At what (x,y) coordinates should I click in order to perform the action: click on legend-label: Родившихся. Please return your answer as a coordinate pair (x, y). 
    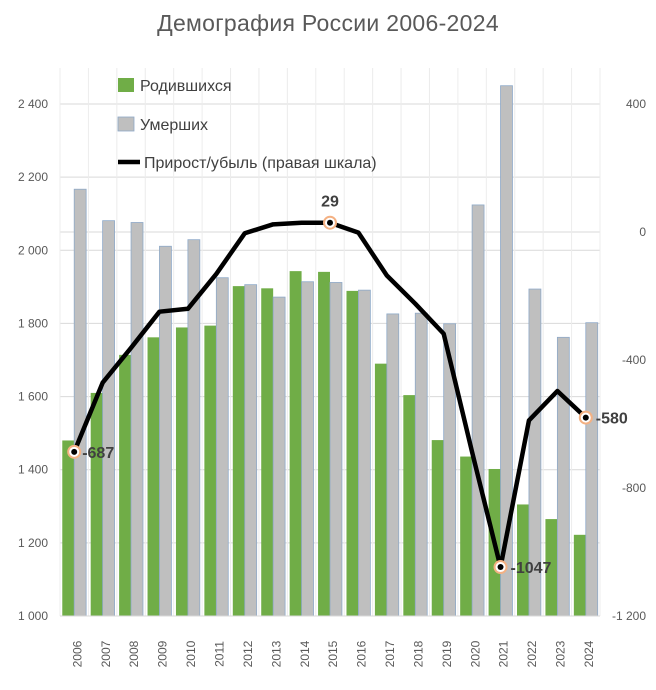
    Looking at the image, I should click on (186, 86).